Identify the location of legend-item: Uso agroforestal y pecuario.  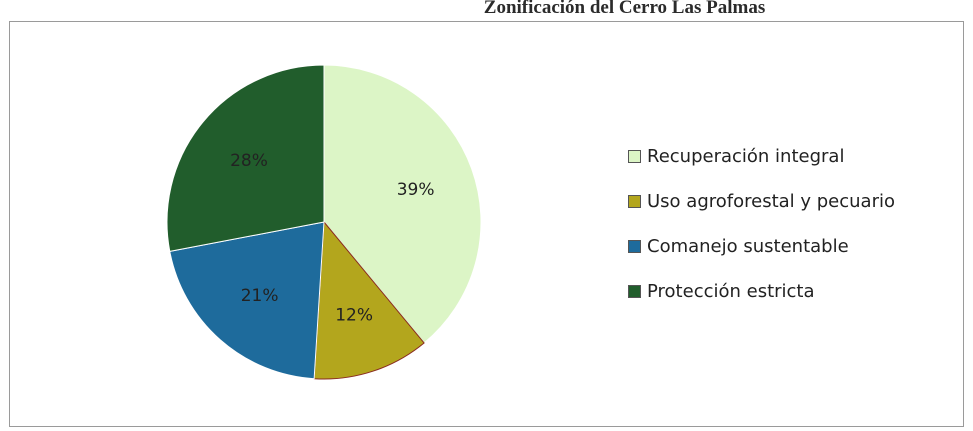
(761, 201).